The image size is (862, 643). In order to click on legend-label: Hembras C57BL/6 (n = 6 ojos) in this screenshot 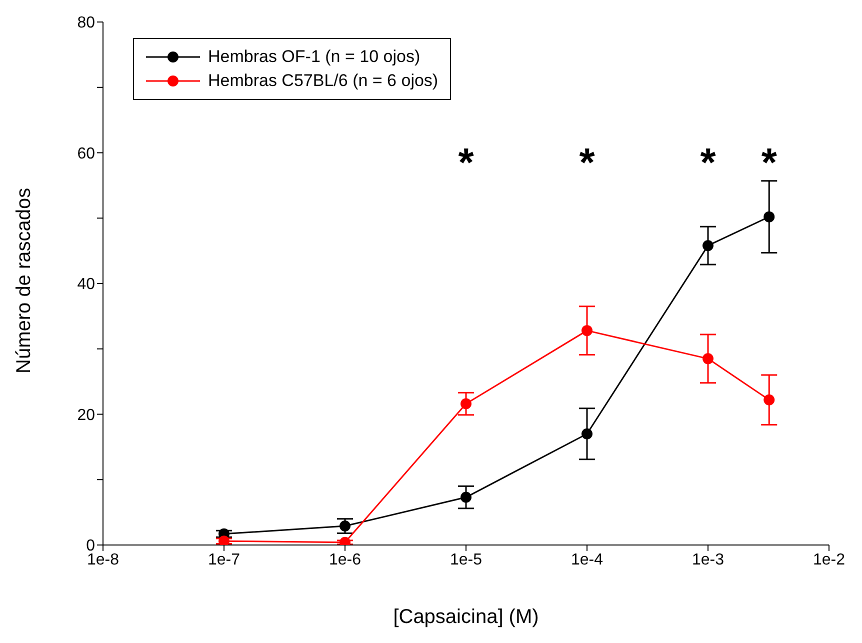, I will do `click(323, 81)`.